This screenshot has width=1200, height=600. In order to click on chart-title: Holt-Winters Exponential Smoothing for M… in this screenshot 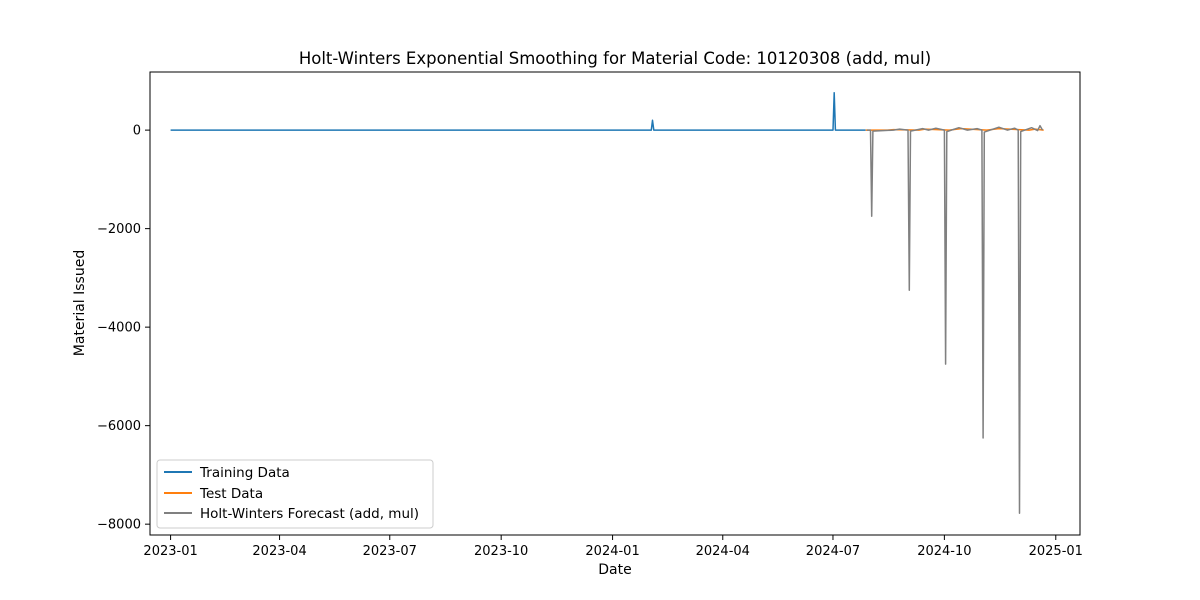, I will do `click(615, 58)`.